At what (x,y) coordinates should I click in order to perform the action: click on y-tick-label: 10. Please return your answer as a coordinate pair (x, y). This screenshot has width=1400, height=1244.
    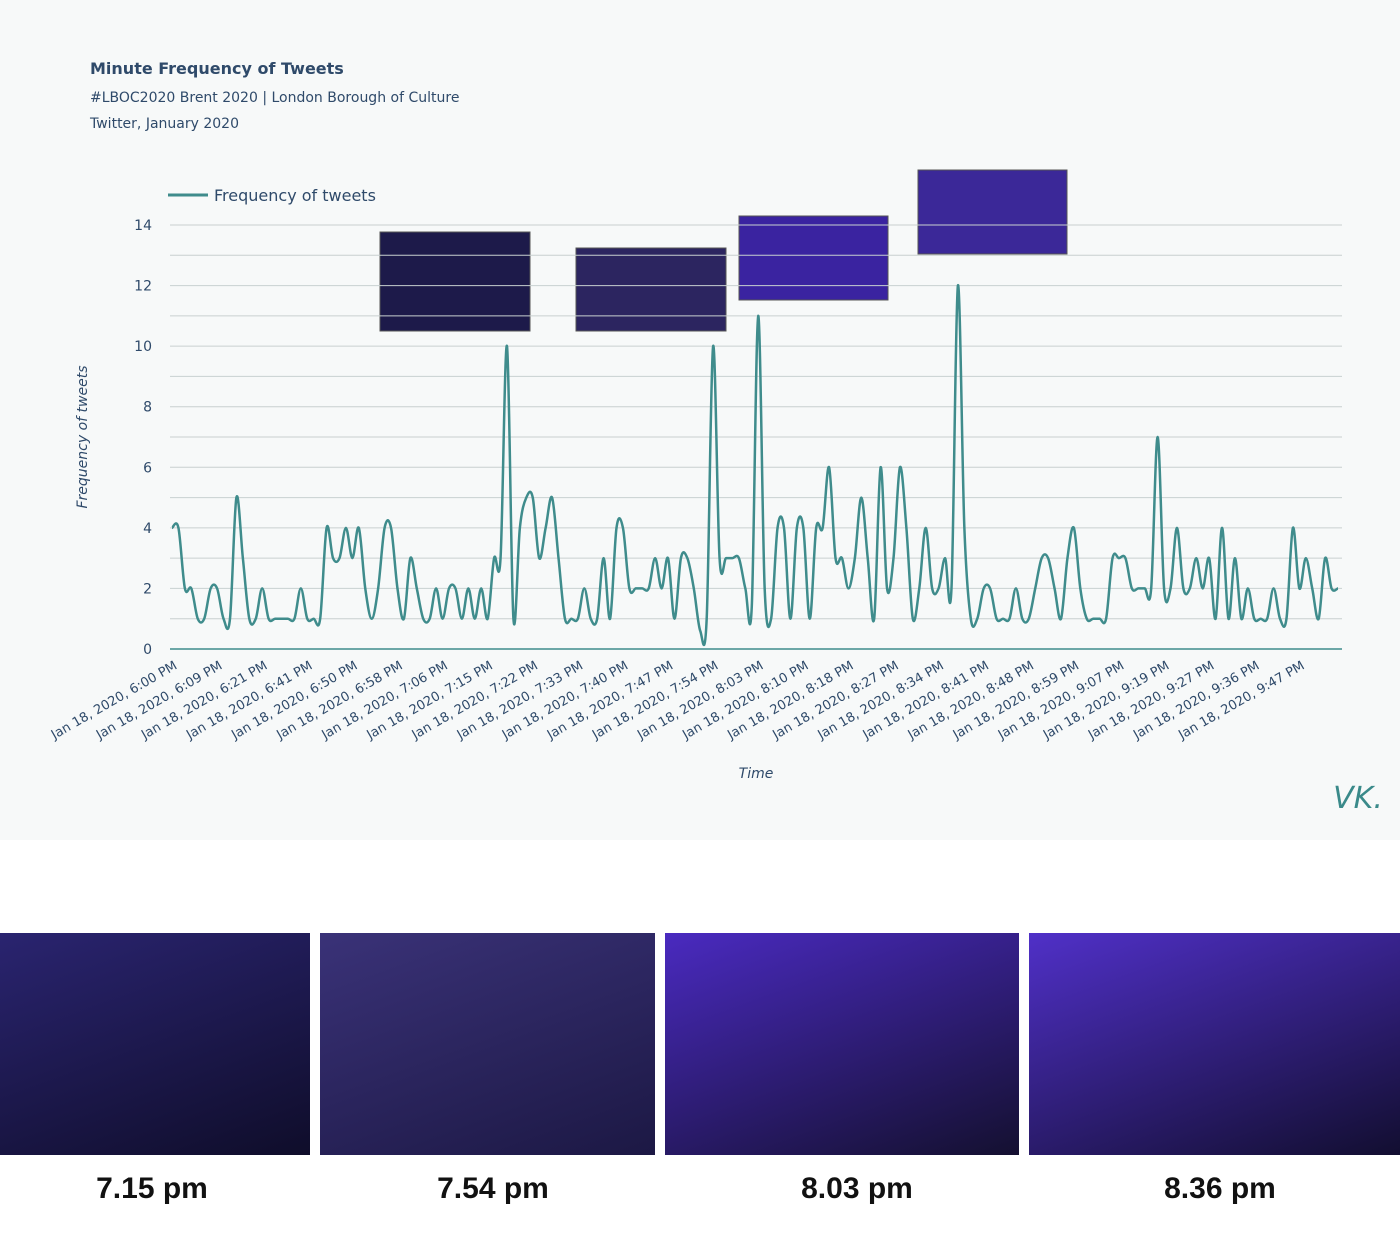
    Looking at the image, I should click on (143, 347).